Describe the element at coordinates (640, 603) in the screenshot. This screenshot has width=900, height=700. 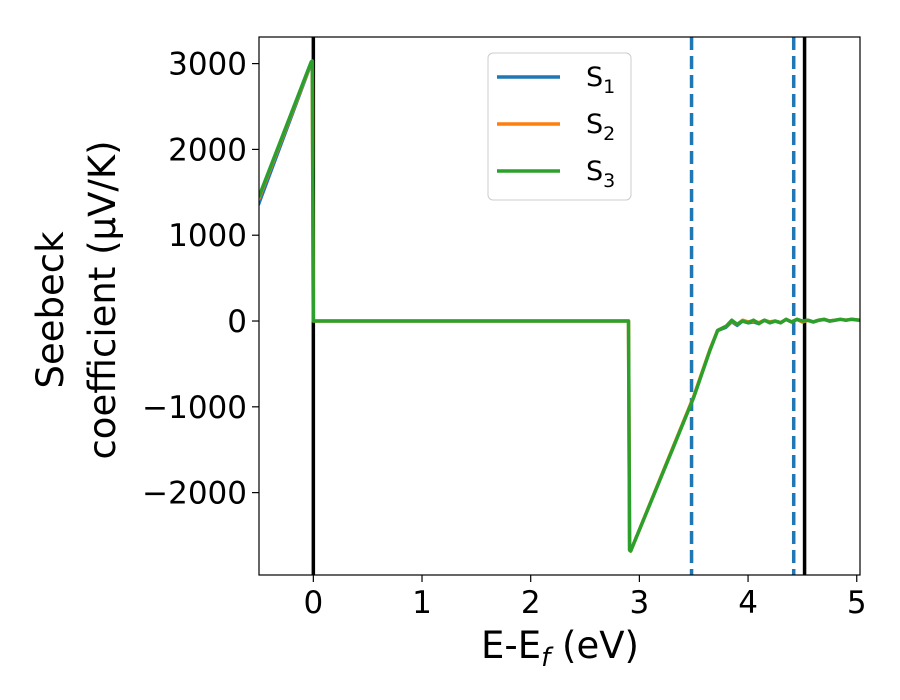
I see `x-tick-label: 3` at that location.